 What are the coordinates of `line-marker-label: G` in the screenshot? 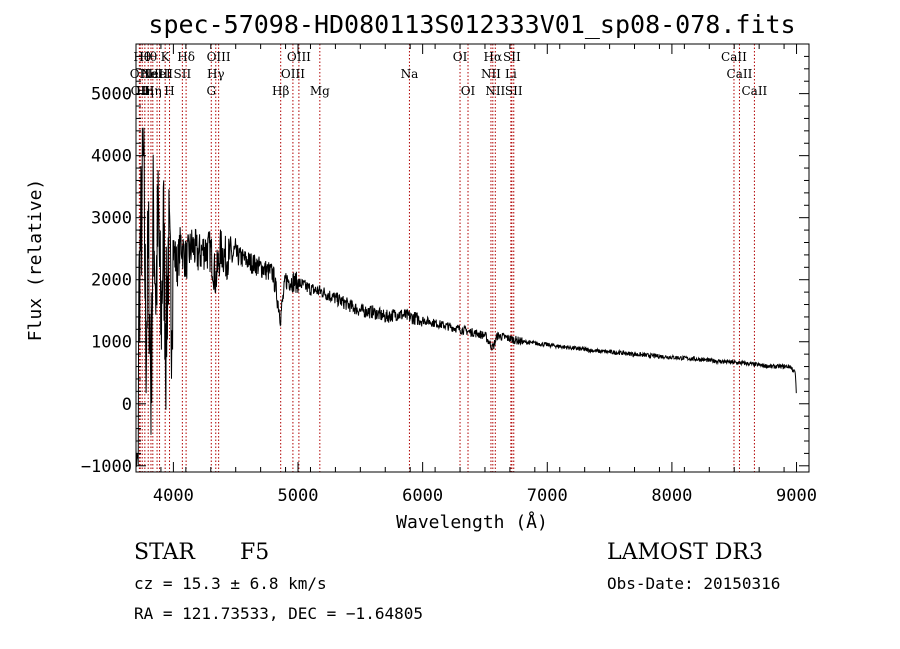 It's located at (211, 91).